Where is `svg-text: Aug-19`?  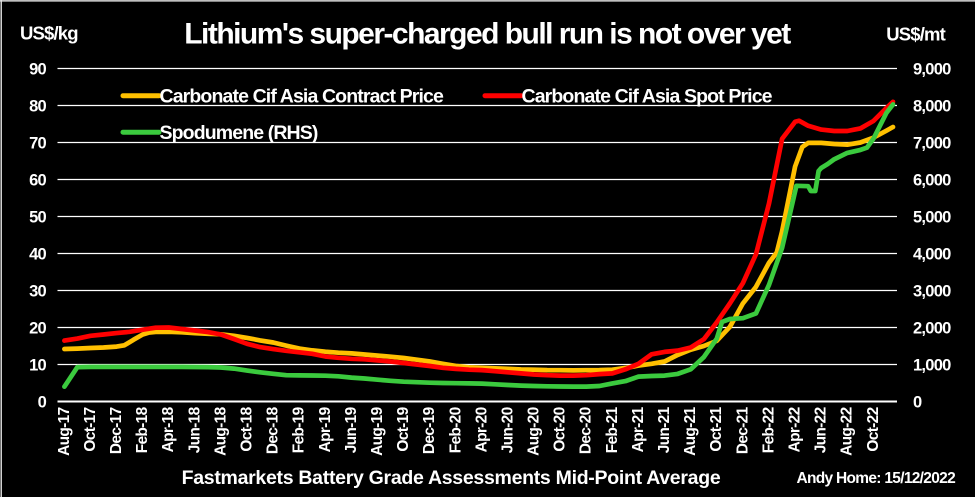
svg-text: Aug-19 is located at coordinates (377, 430).